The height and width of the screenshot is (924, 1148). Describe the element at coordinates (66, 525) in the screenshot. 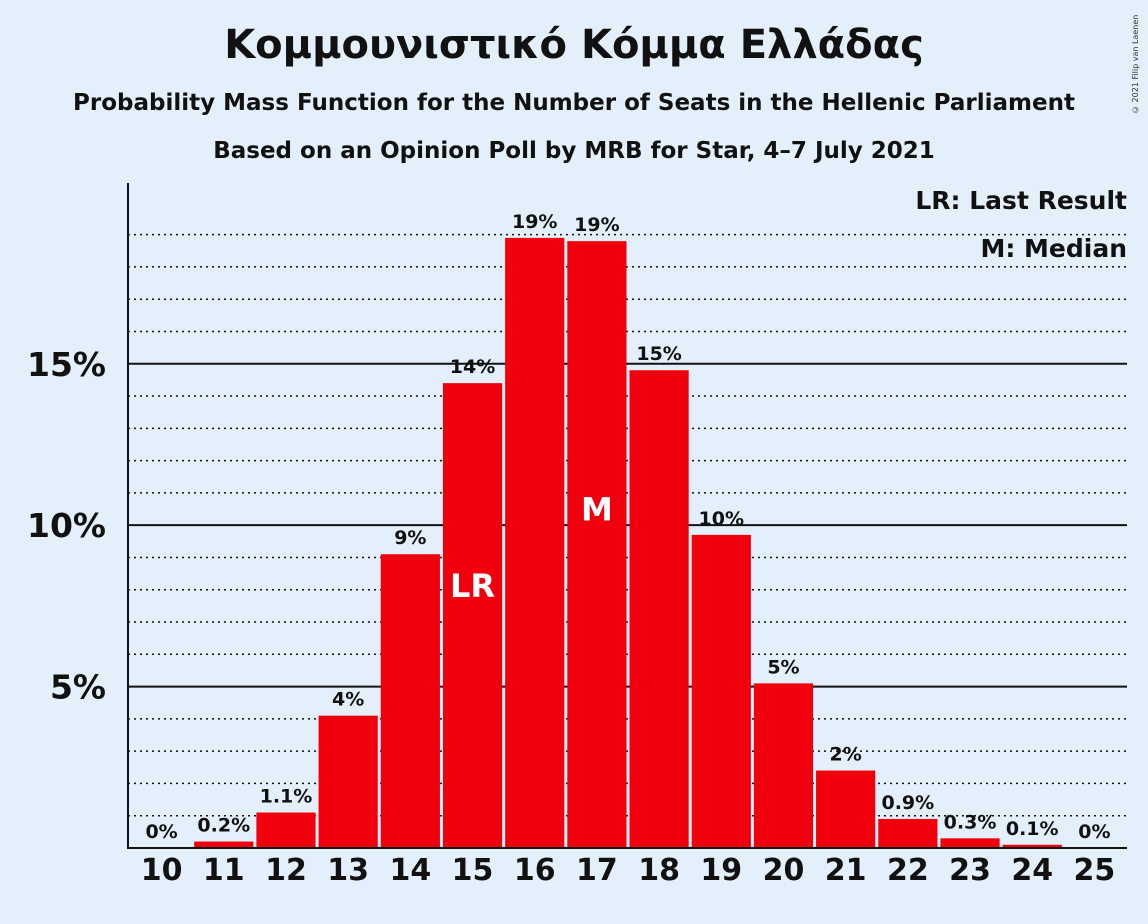

I see `y-tick-label: 10%` at that location.